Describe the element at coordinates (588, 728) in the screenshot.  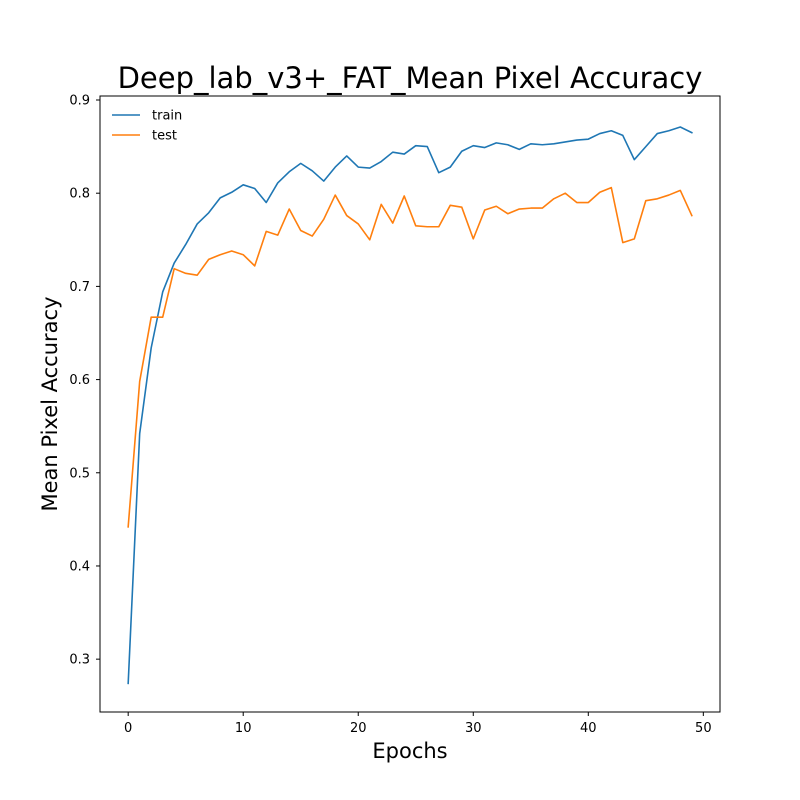
I see `x-tick-label: 40` at that location.